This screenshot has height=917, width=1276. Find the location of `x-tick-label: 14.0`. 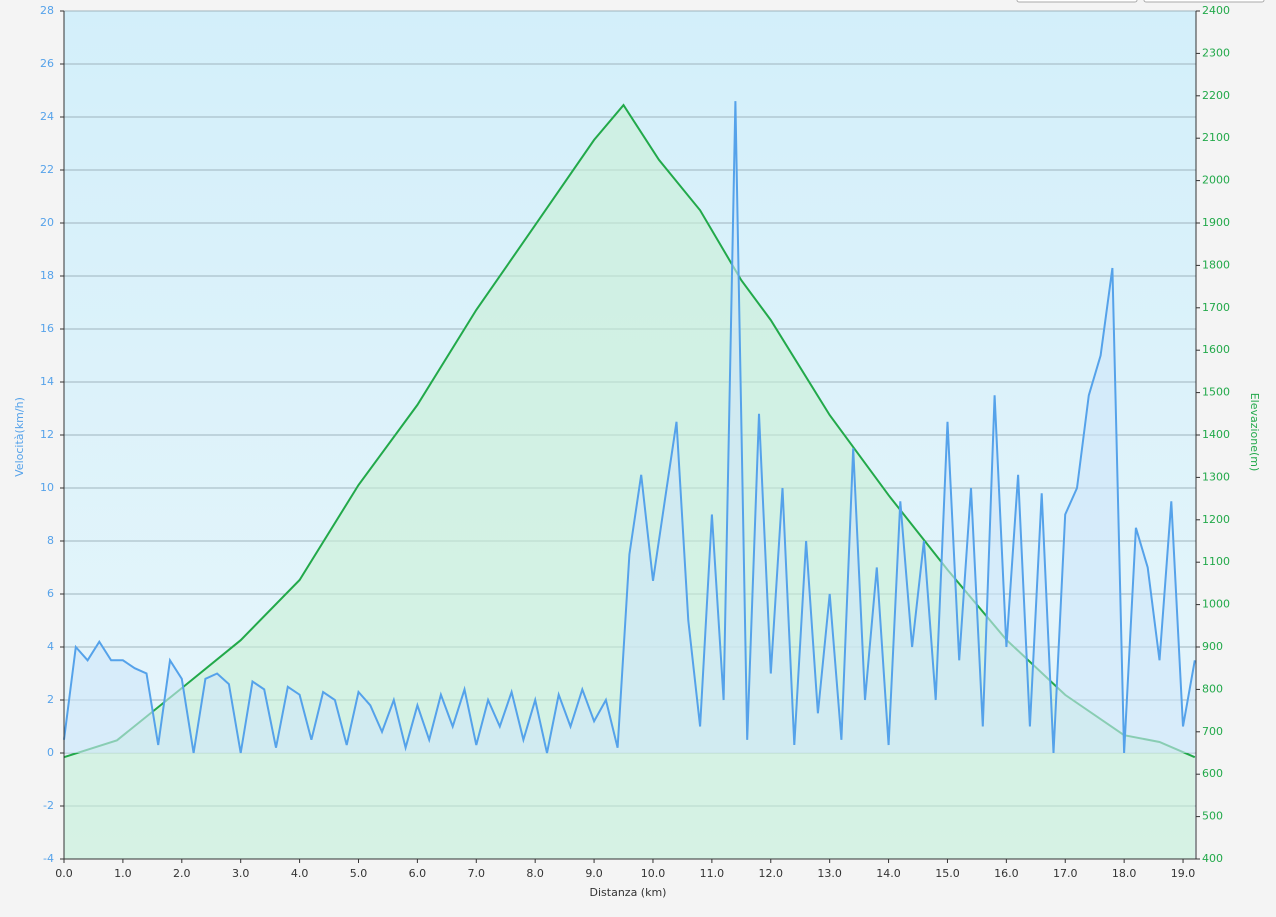

x-tick-label: 14.0 is located at coordinates (888, 873).